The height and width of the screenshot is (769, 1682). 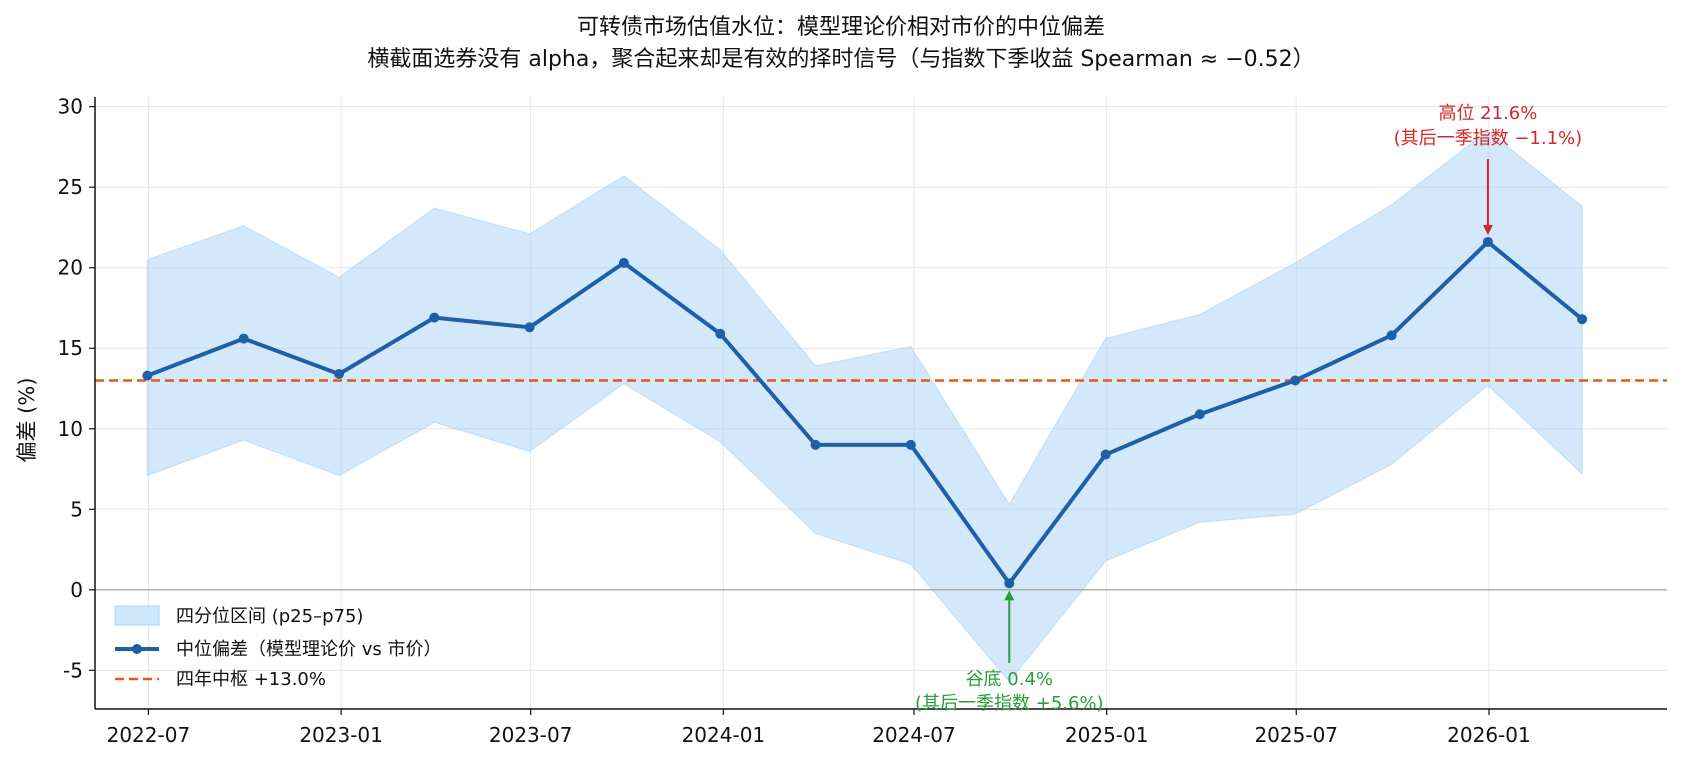 What do you see at coordinates (1488, 138) in the screenshot?
I see `annotation-high-sublabel: (其后一季指数 −1.1%)` at bounding box center [1488, 138].